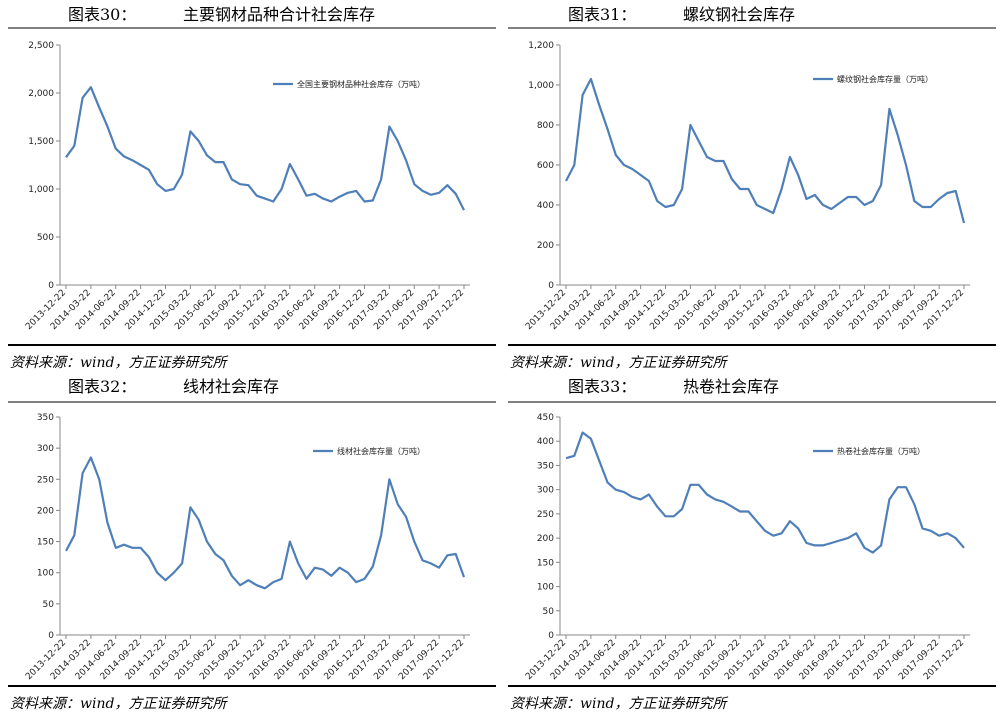 The height and width of the screenshot is (718, 1001). I want to click on y-tick-label: 450, so click(545, 418).